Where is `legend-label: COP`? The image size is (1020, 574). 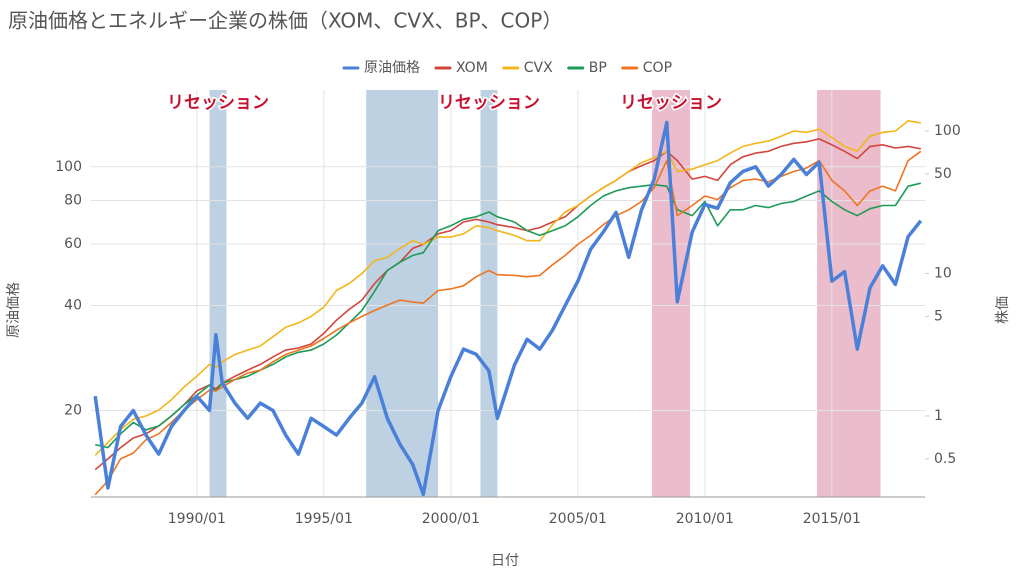 legend-label: COP is located at coordinates (657, 68).